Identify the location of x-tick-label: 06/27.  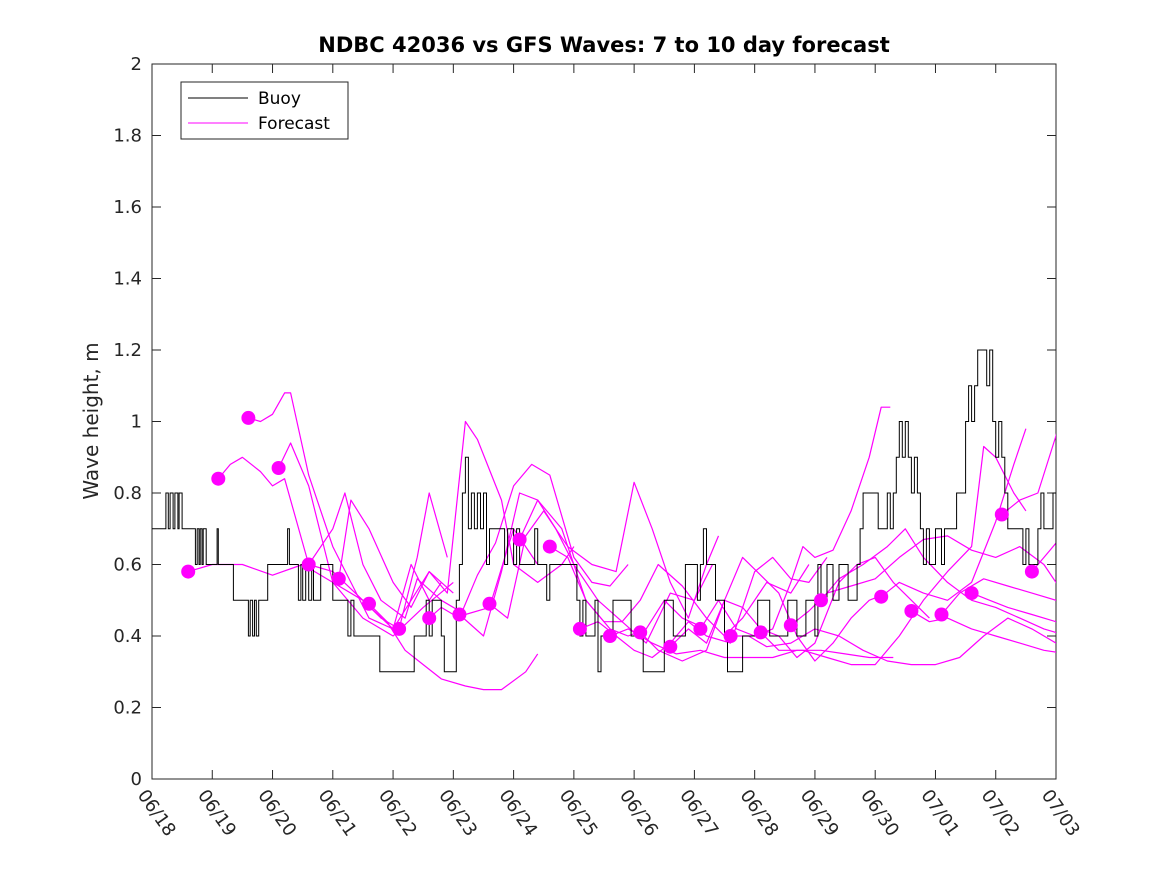
(698, 813).